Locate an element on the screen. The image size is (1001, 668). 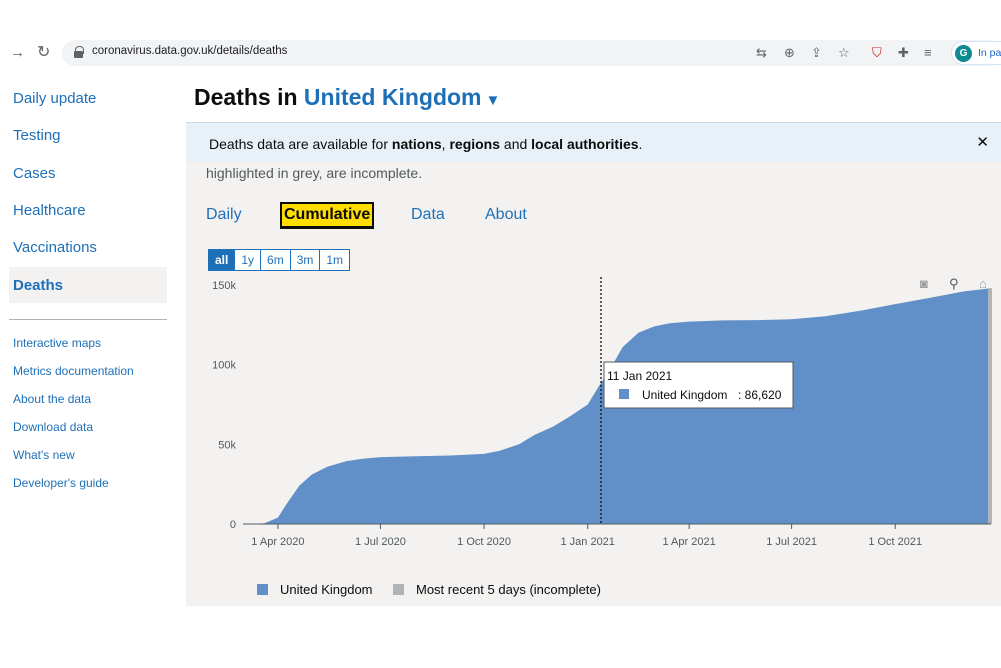
link-developers-guide: Developer's guide is located at coordinates (61, 483).